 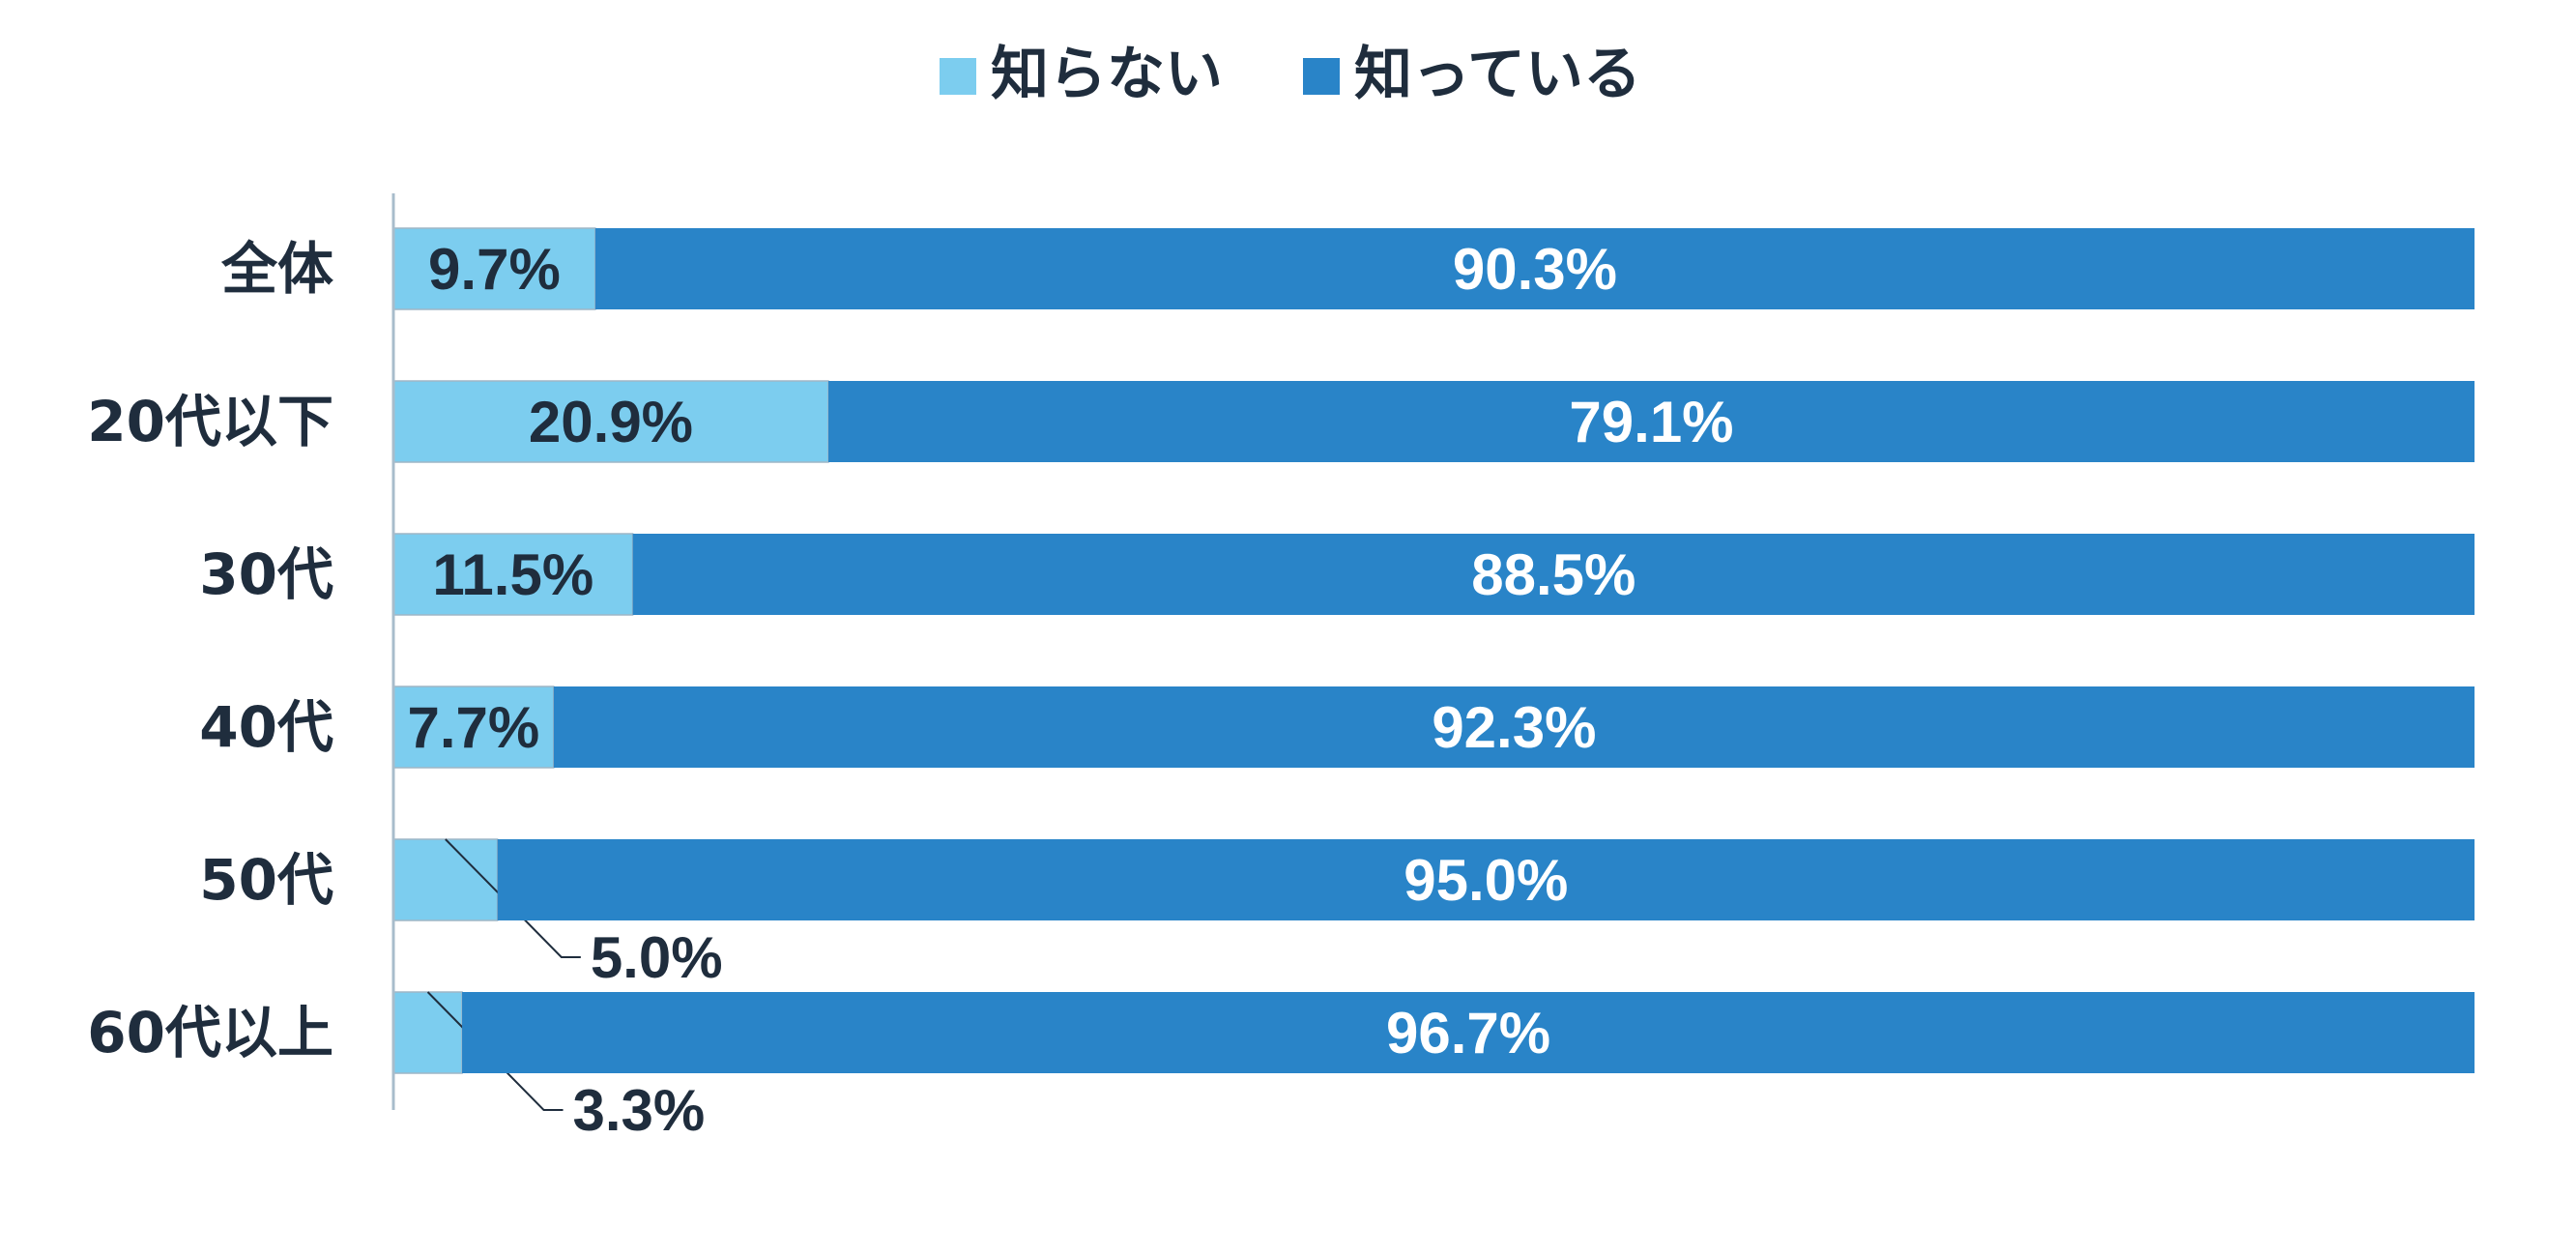 I want to click on data-label-aware: 88.5%, so click(x=1553, y=574).